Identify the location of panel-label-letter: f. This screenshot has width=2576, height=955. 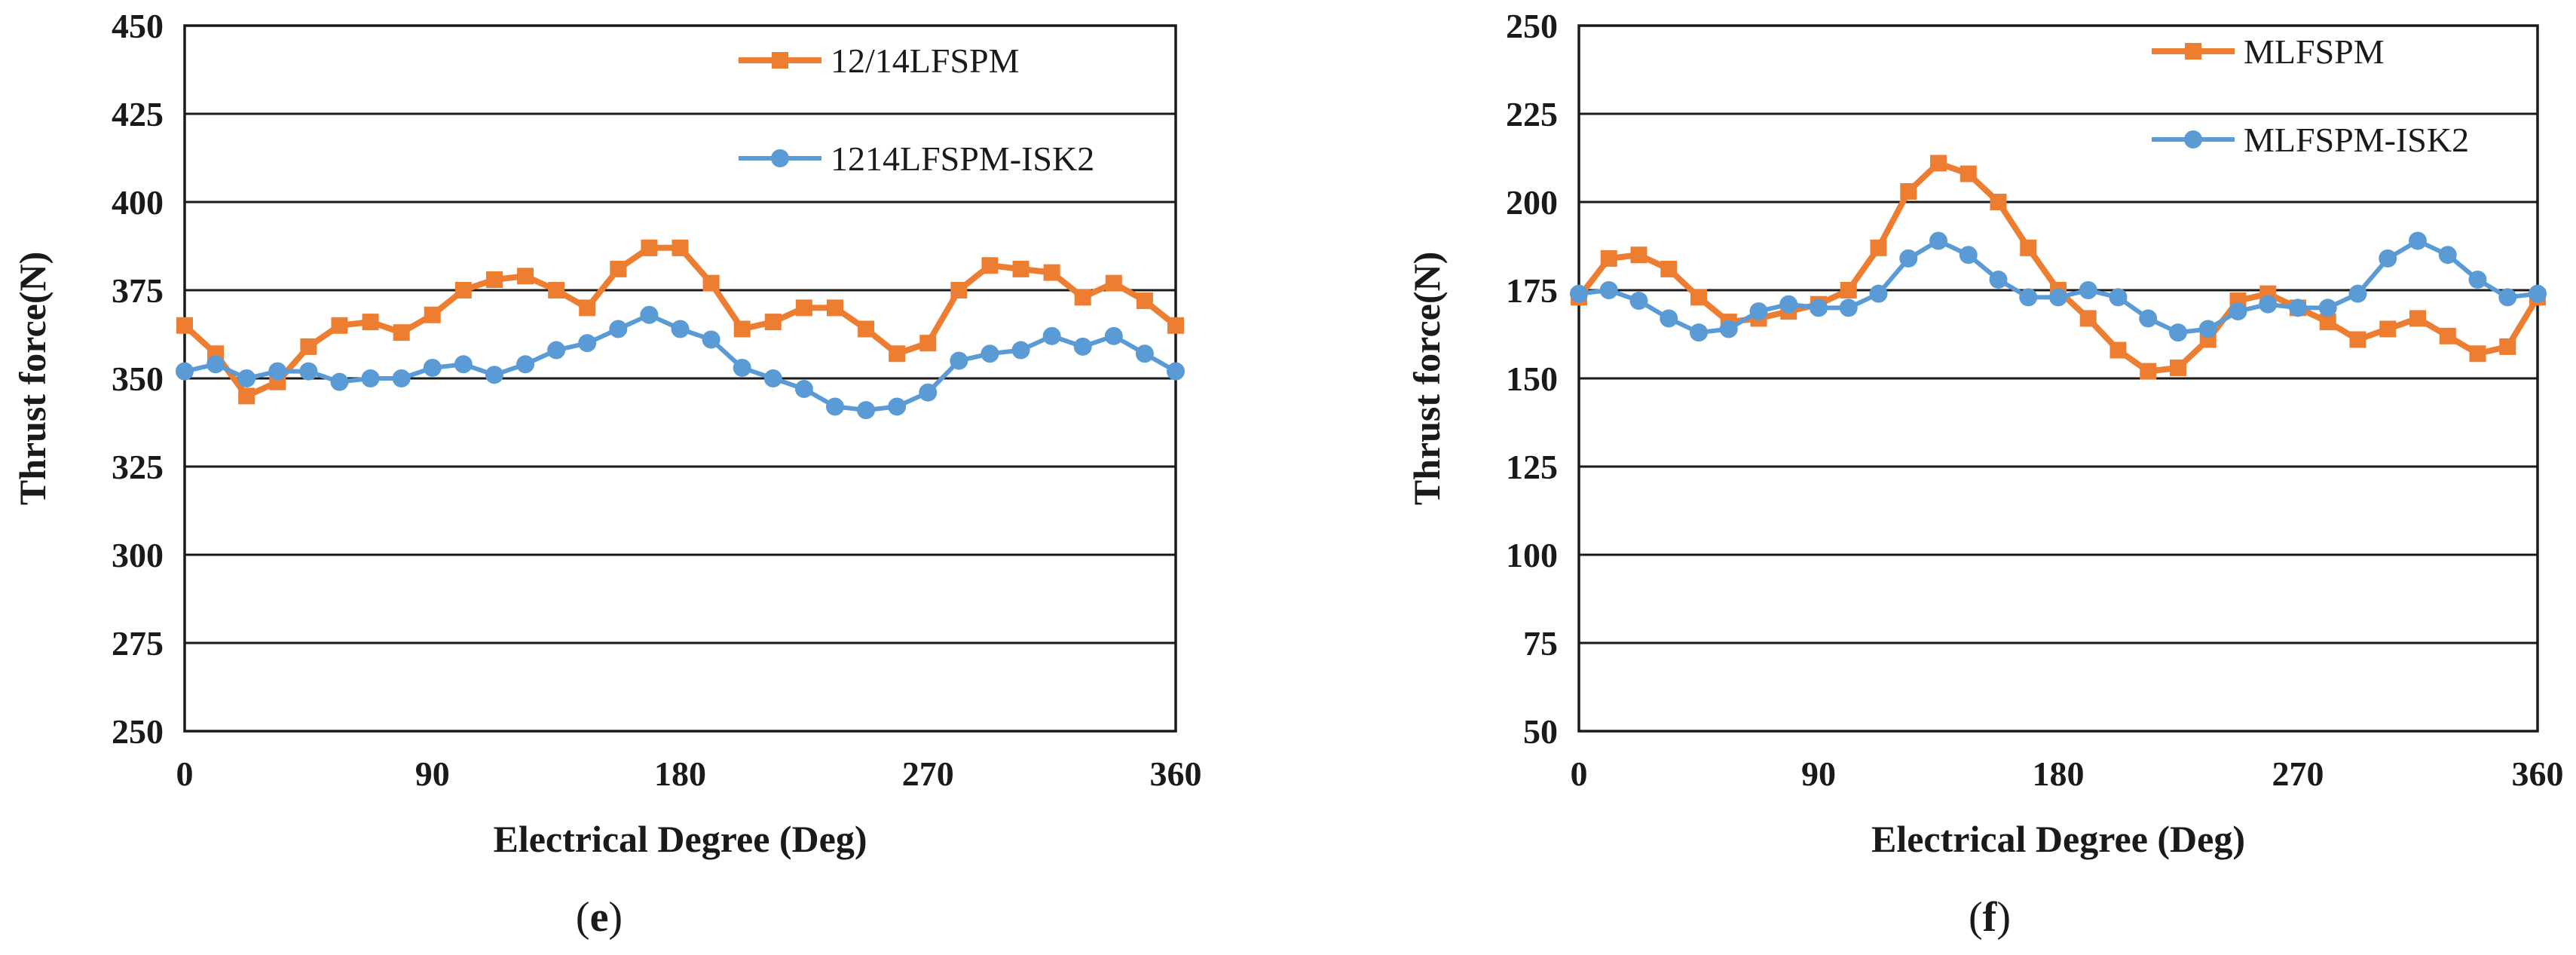
(1991, 917).